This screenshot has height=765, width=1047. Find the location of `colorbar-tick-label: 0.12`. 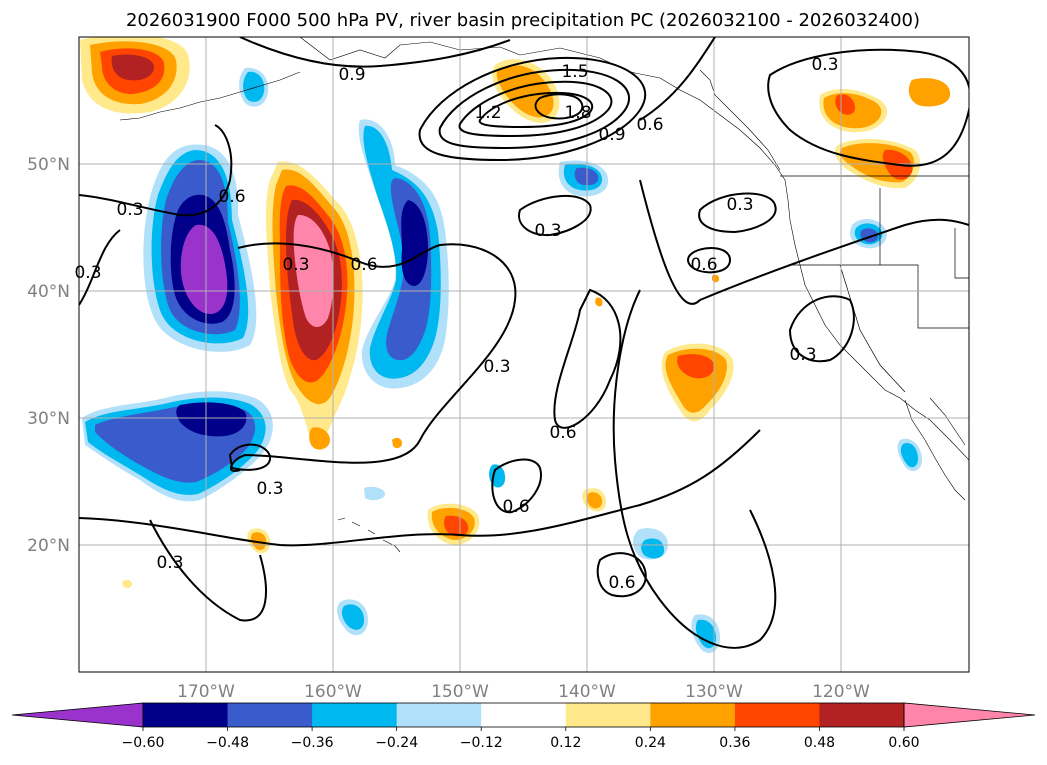

colorbar-tick-label: 0.12 is located at coordinates (565, 743).